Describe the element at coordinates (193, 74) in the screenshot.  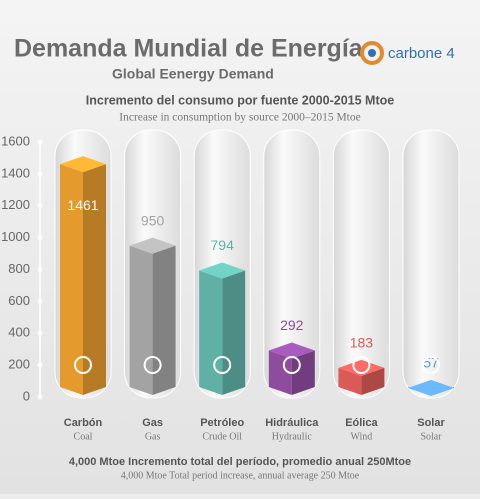
I see `subtitle: Global Eenergy Demand` at that location.